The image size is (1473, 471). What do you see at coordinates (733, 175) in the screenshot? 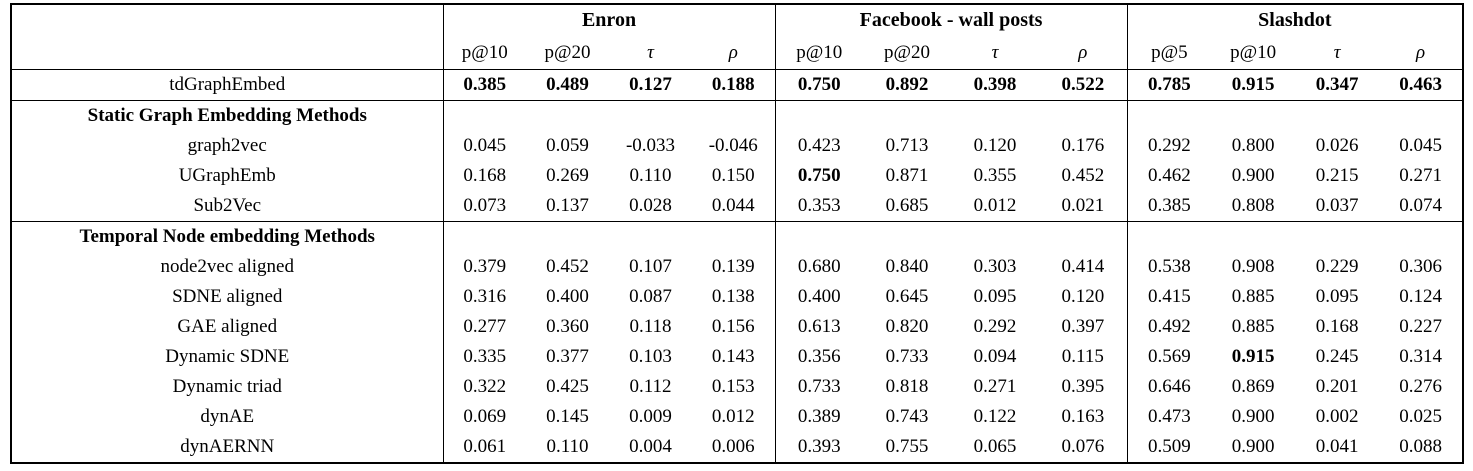
I see `metric-value: 0.150` at bounding box center [733, 175].